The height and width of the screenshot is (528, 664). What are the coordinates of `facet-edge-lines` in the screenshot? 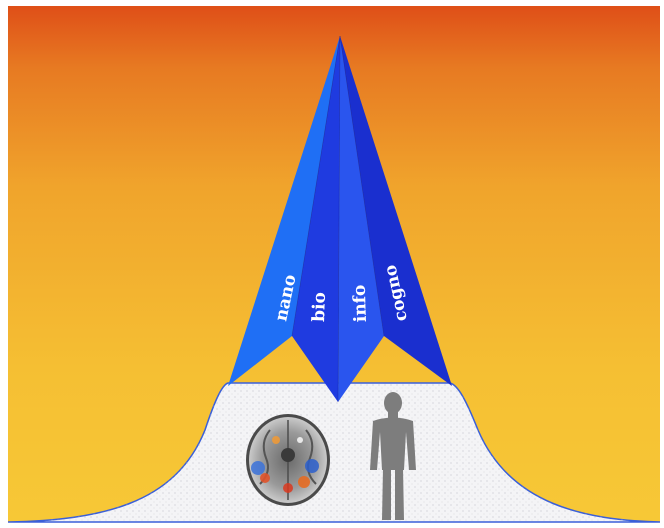 It's located at (338, 219).